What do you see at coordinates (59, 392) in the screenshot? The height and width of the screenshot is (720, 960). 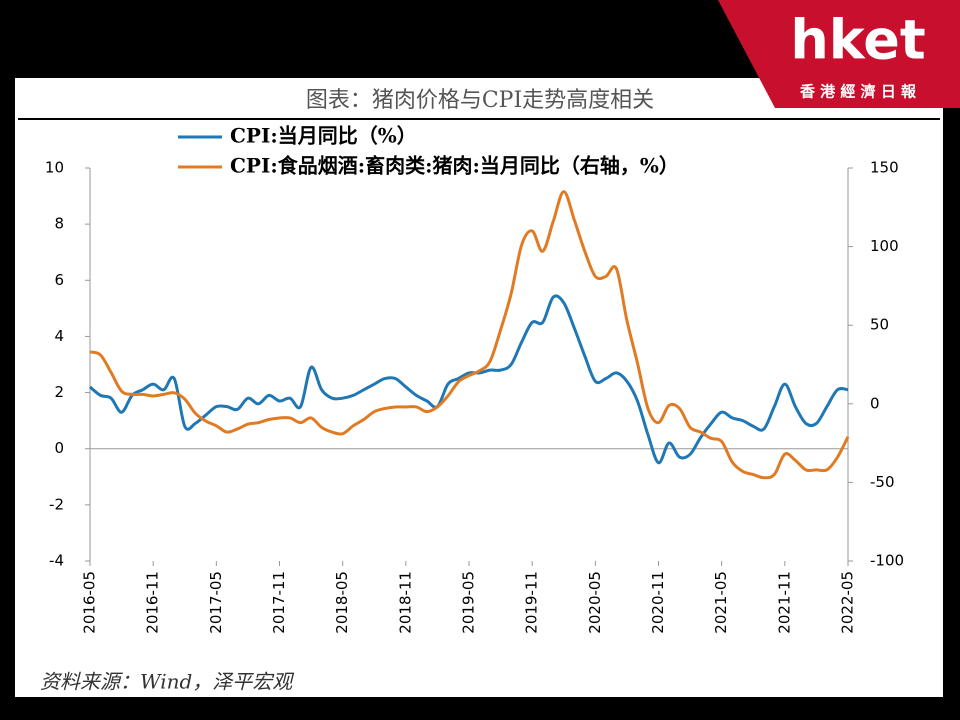 I see `y-tick-label: 2` at bounding box center [59, 392].